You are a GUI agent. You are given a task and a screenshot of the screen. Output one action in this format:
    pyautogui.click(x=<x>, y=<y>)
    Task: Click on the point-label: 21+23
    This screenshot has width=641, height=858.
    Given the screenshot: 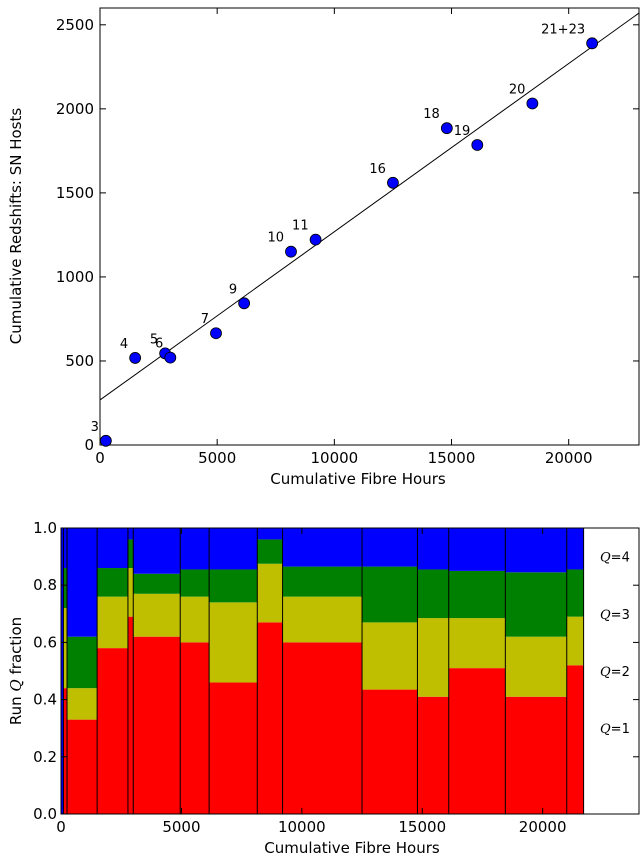 What is the action you would take?
    pyautogui.click(x=563, y=29)
    